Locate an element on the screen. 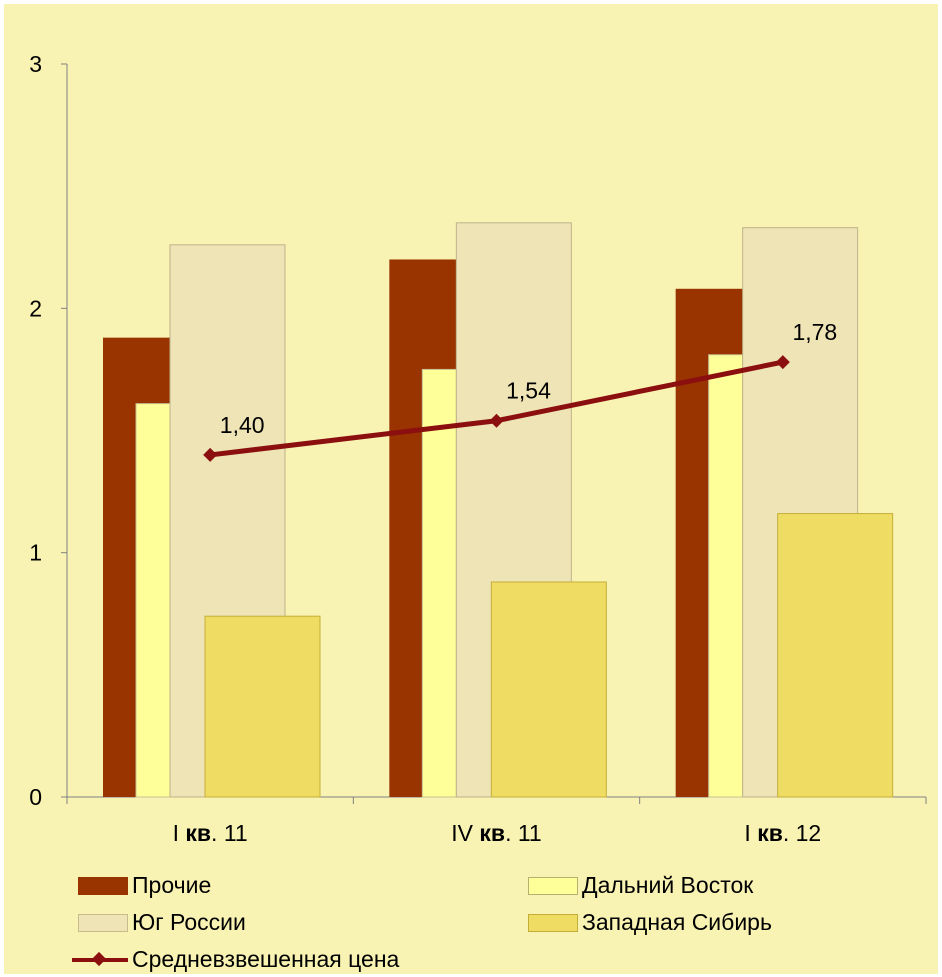 The image size is (942, 977). x-tick-label: I кв. 11 is located at coordinates (210, 833).